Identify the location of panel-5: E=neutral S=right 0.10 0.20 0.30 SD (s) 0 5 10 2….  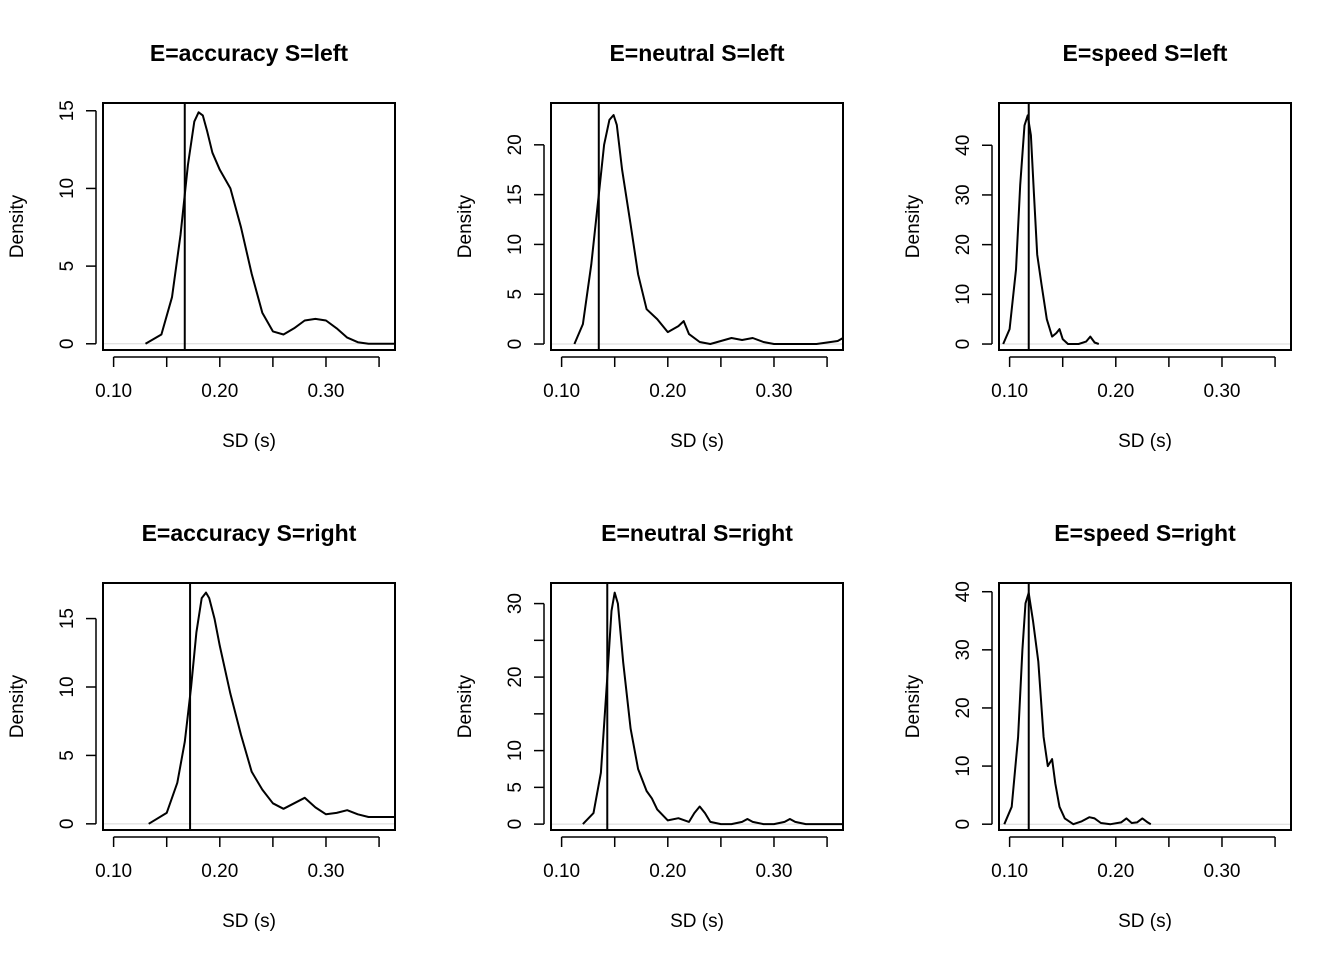
(649, 726).